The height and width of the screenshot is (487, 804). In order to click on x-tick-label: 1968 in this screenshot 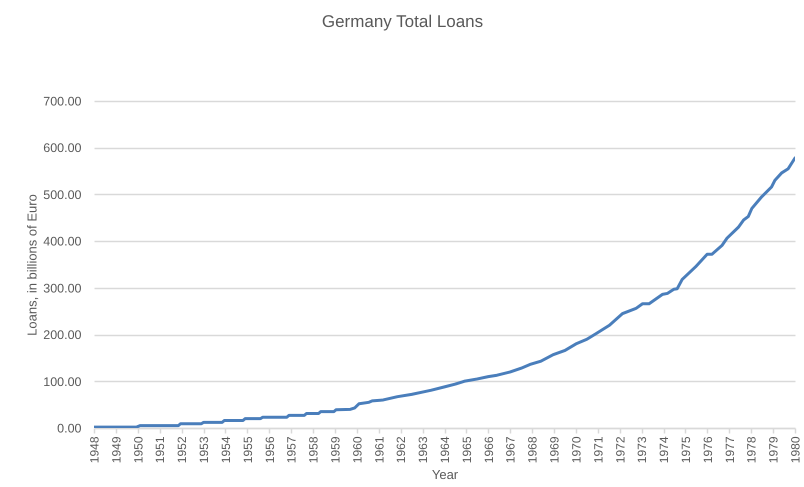, I will do `click(533, 450)`.